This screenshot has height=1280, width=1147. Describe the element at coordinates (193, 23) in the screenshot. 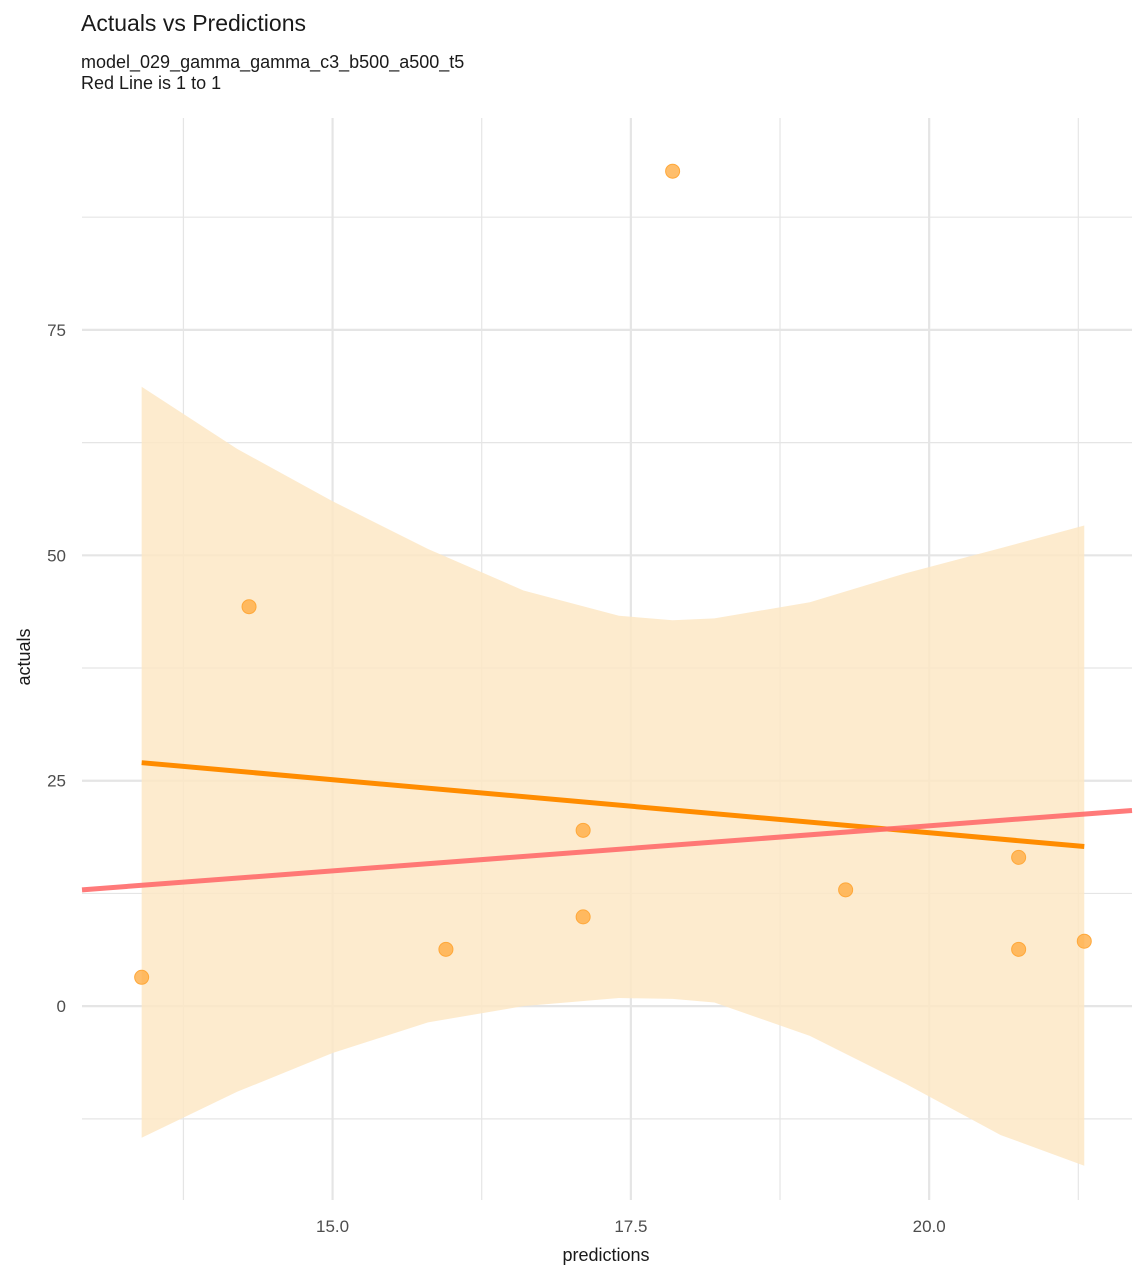

I see `chart-title: Actuals vs Predictions` at that location.